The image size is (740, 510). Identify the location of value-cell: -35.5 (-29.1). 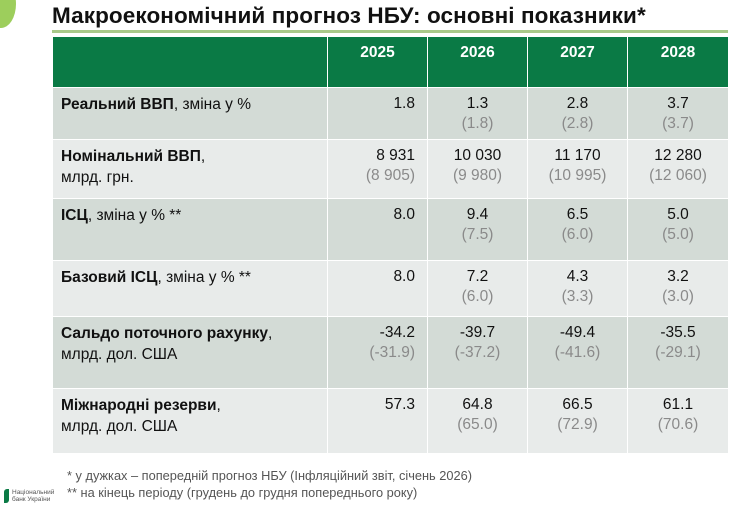
(678, 352).